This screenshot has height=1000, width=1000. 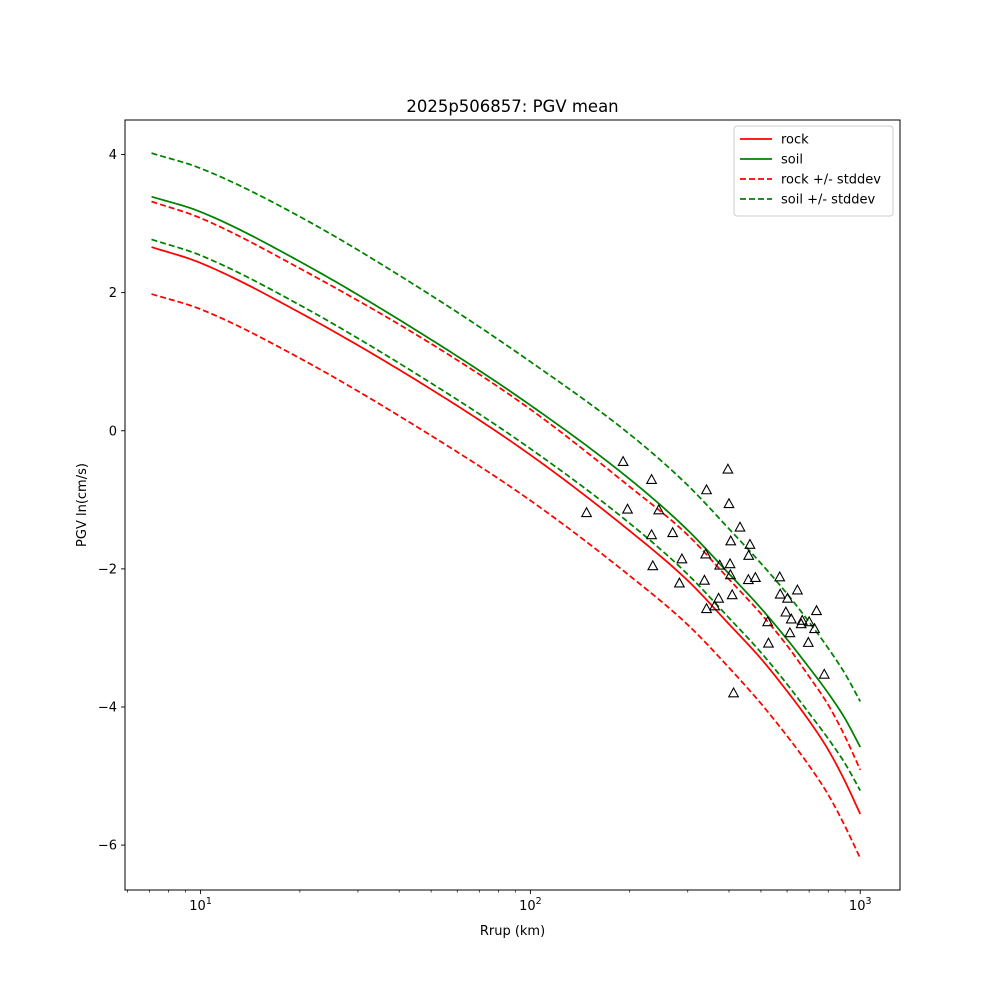 What do you see at coordinates (113, 293) in the screenshot?
I see `y-tick-label: 2` at bounding box center [113, 293].